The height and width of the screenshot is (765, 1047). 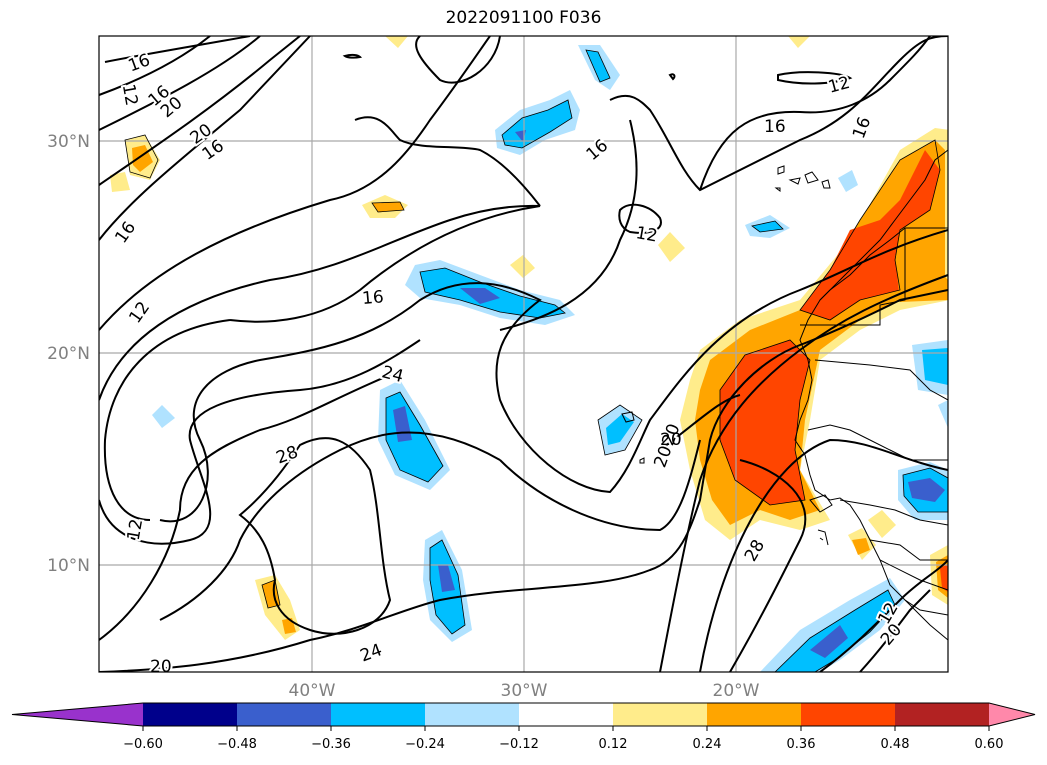 I want to click on colorbar-tick-label: 0.24, so click(x=707, y=744).